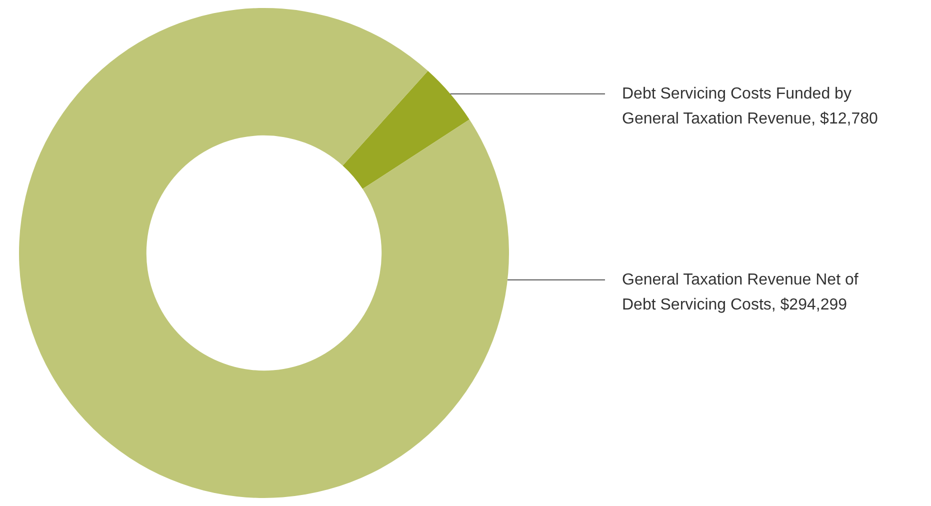 The width and height of the screenshot is (931, 506). What do you see at coordinates (750, 106) in the screenshot?
I see `slice-label: Debt Servicing Costs Funded by General Taxation Revenue, $12,780` at bounding box center [750, 106].